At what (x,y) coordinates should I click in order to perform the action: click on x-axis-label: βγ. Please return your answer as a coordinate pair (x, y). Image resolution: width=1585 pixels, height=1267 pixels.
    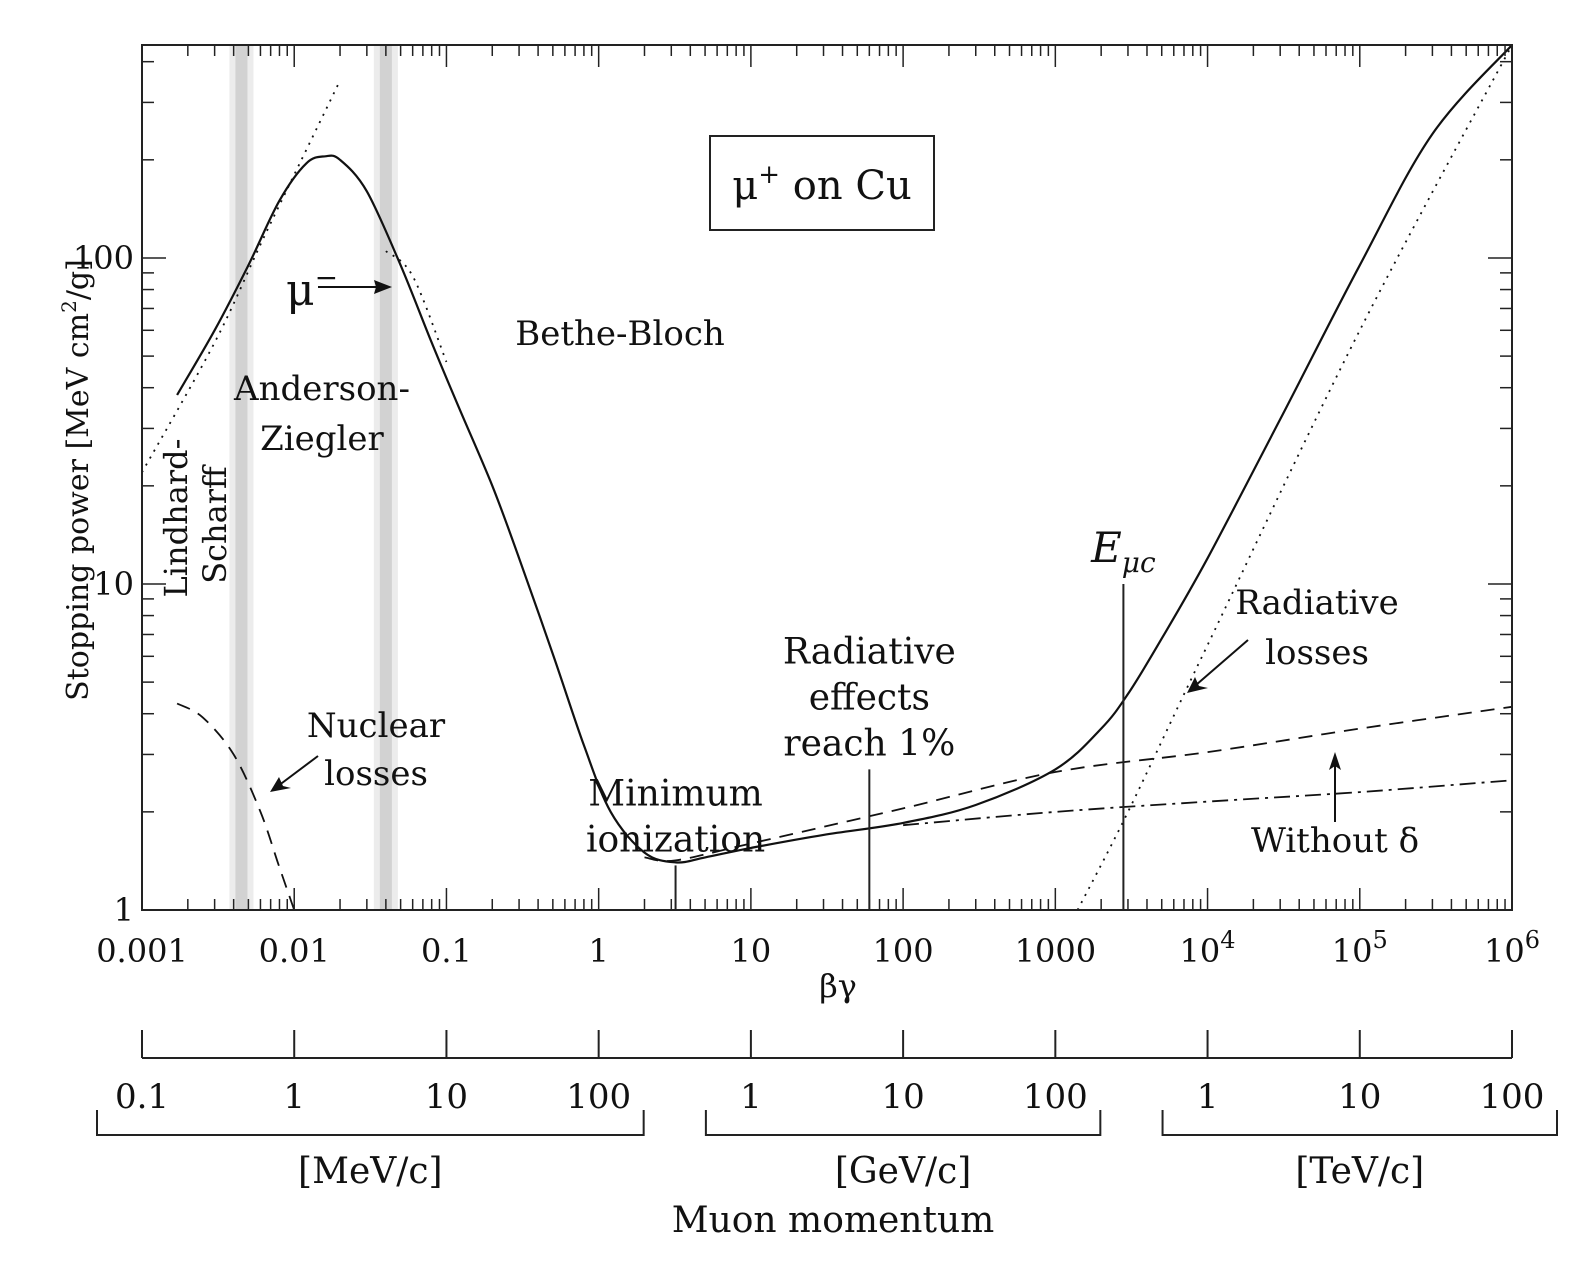
    Looking at the image, I should click on (838, 986).